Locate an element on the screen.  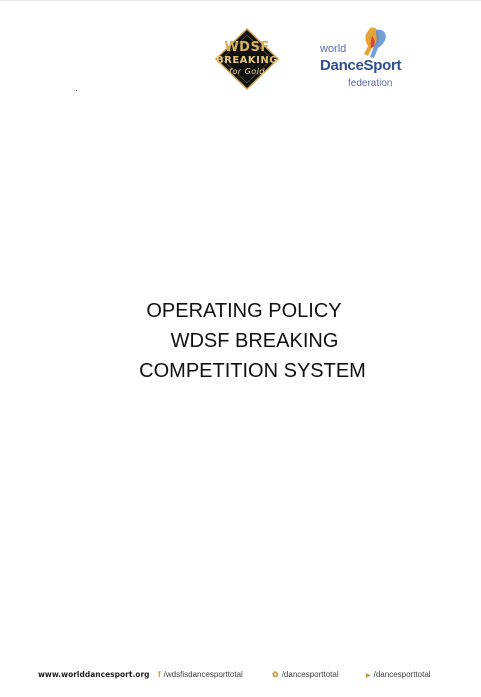
page-border is located at coordinates (240, 0).